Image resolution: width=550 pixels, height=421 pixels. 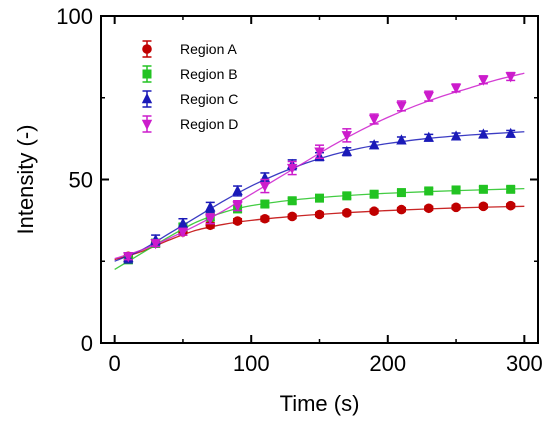 What do you see at coordinates (209, 99) in the screenshot?
I see `legend-label: Region C` at bounding box center [209, 99].